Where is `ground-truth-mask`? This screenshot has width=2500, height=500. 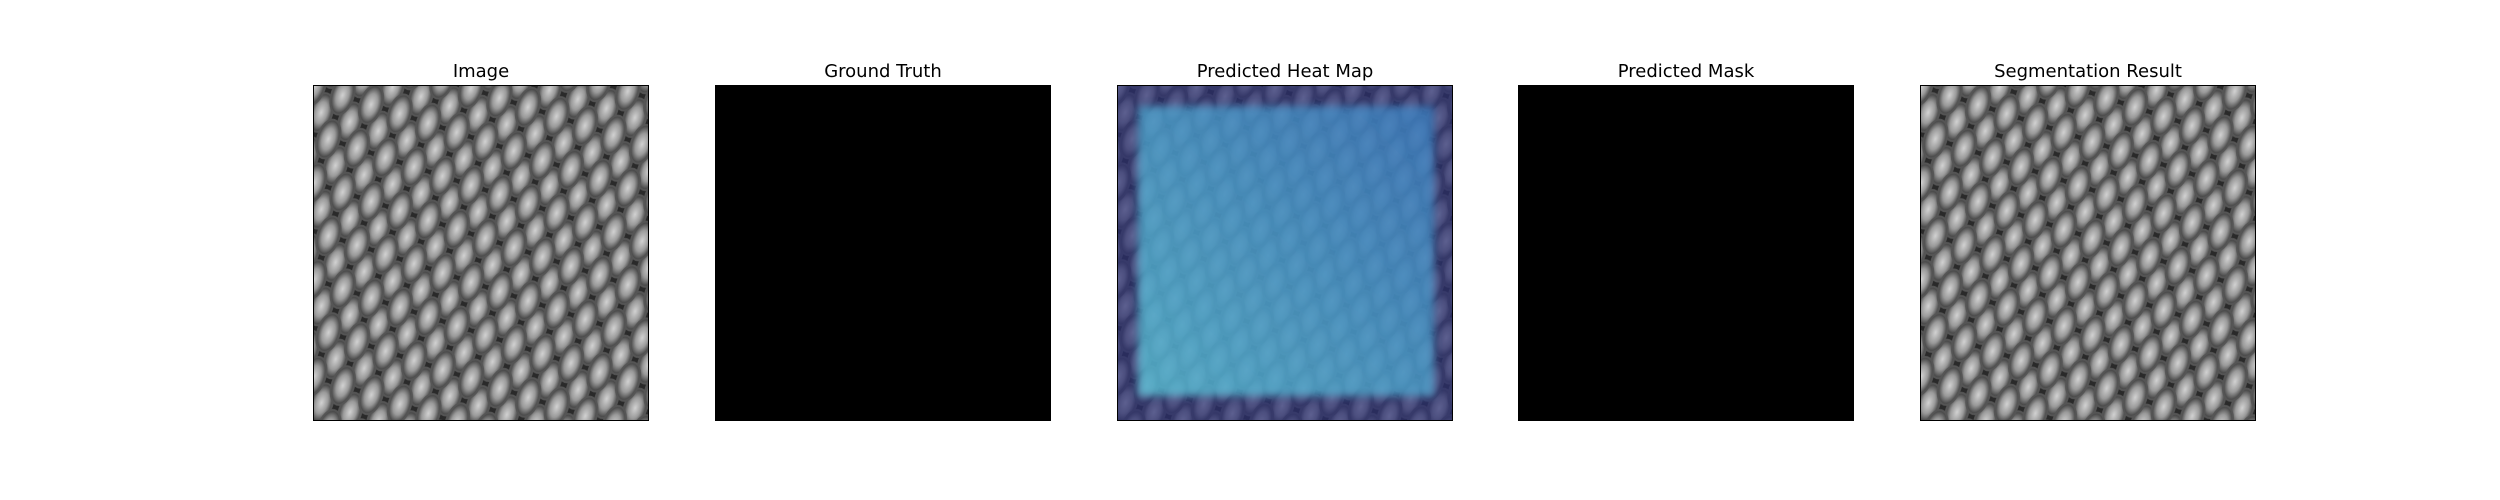 ground-truth-mask is located at coordinates (883, 253).